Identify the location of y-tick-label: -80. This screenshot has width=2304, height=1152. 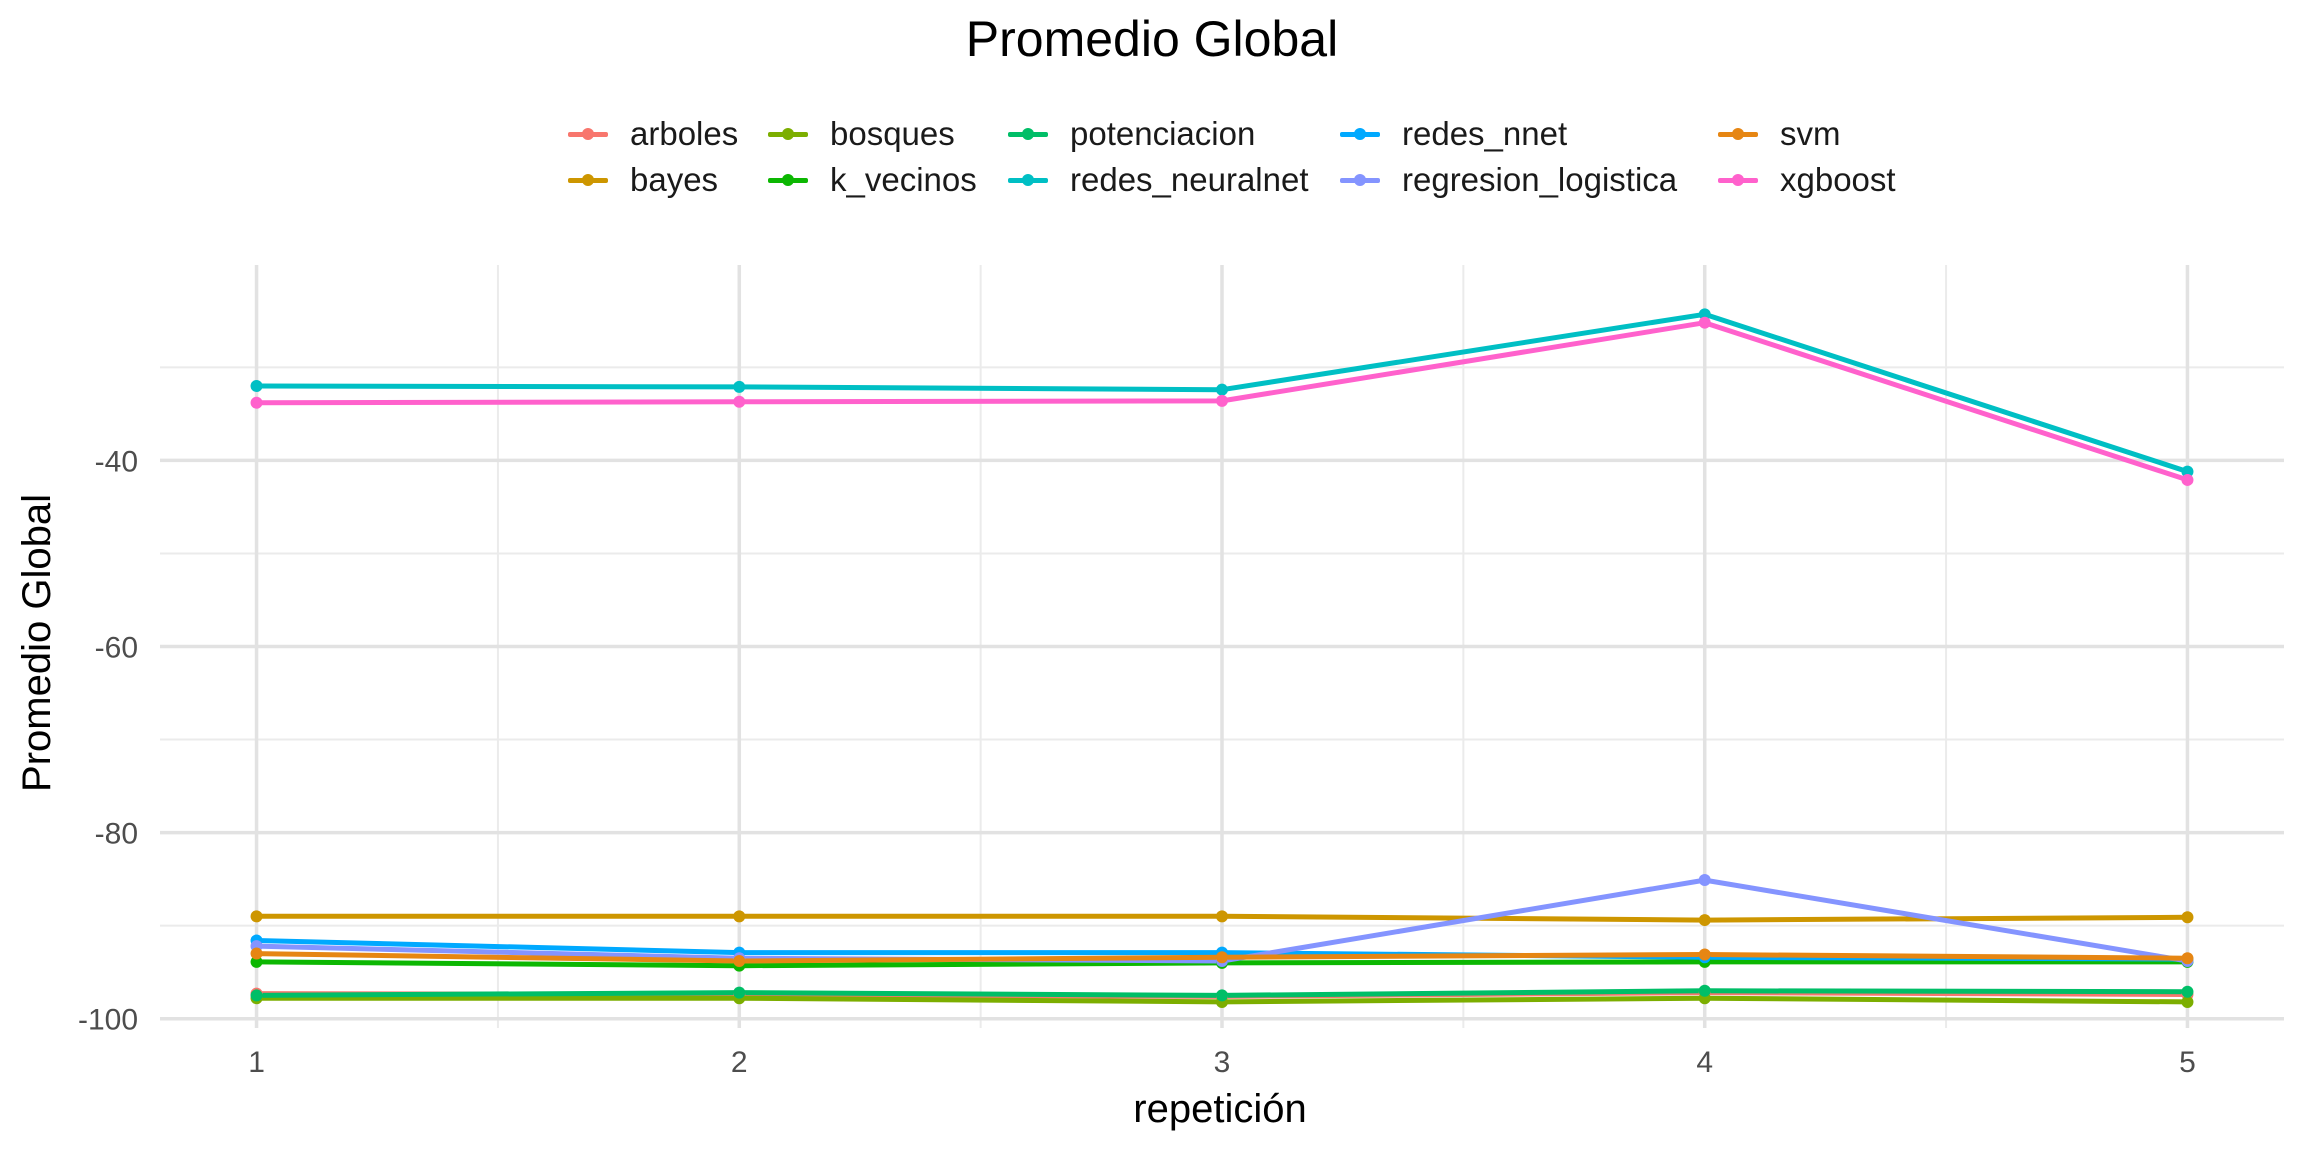
(116, 834).